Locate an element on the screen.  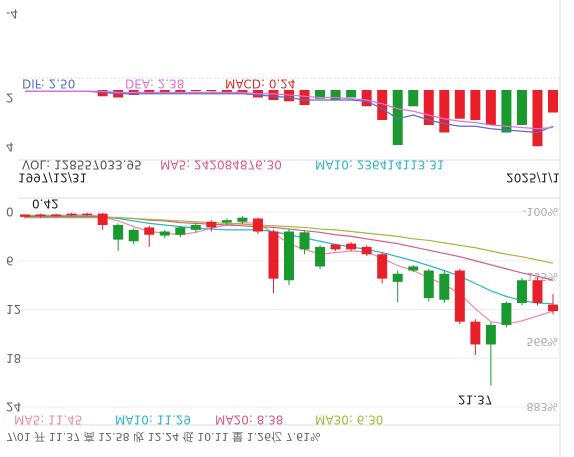
vol-ma5-label: MA5: 242084876.30 is located at coordinates (221, 165).